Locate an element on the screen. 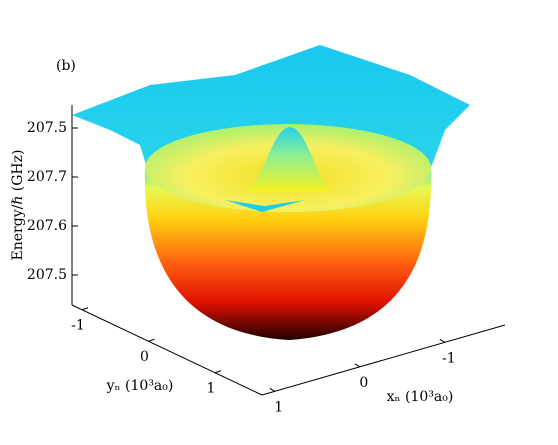 The width and height of the screenshot is (558, 445). z-tick-label: 207.7 is located at coordinates (47, 177).